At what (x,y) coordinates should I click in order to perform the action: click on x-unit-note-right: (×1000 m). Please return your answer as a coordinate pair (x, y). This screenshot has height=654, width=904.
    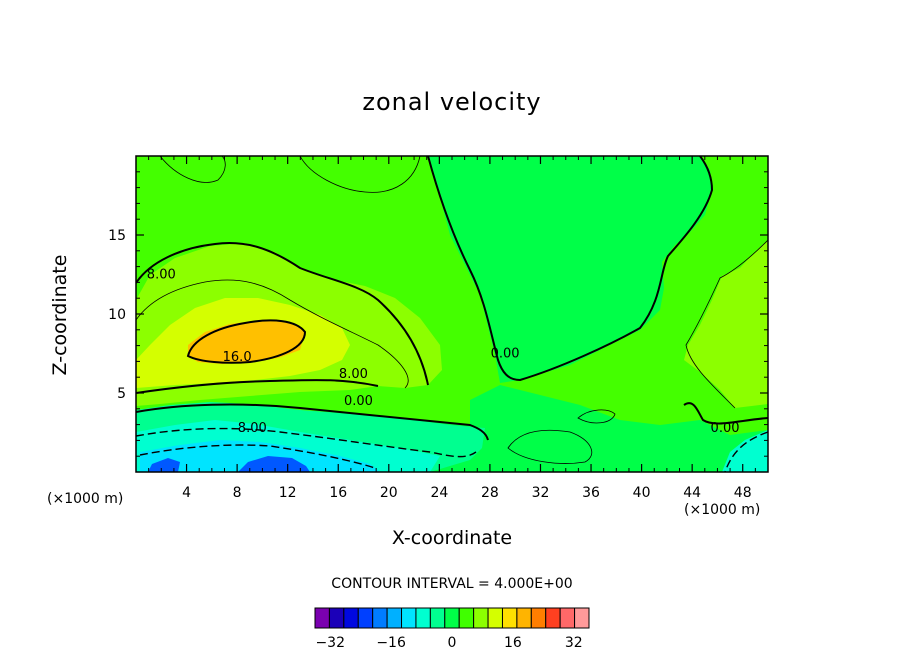
    Looking at the image, I should click on (722, 510).